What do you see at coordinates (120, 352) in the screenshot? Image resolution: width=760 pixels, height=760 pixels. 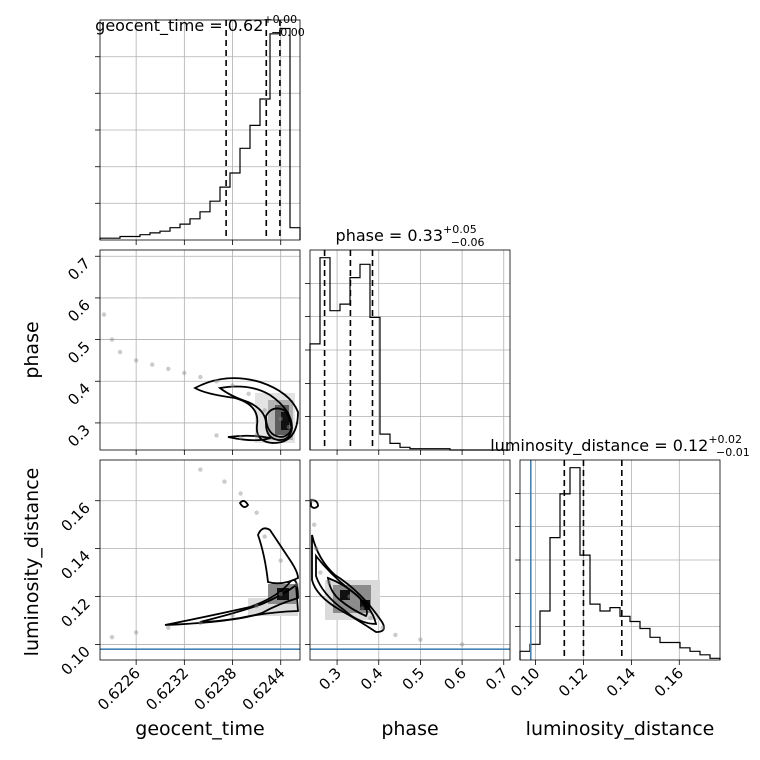 I see `scatter-phase-vs-geocent_time-pt2` at bounding box center [120, 352].